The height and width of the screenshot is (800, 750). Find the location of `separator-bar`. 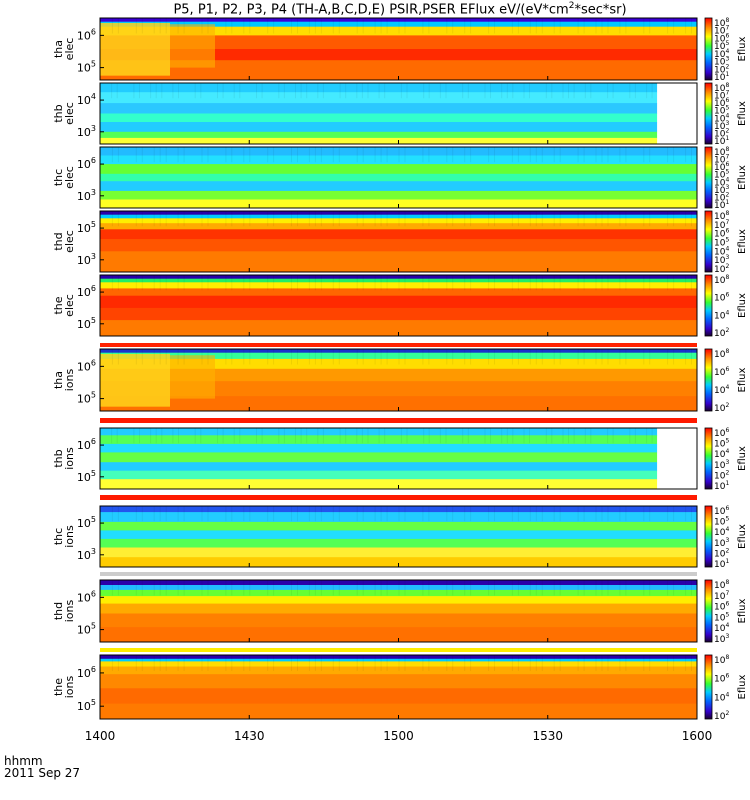

separator-bar is located at coordinates (398, 345).